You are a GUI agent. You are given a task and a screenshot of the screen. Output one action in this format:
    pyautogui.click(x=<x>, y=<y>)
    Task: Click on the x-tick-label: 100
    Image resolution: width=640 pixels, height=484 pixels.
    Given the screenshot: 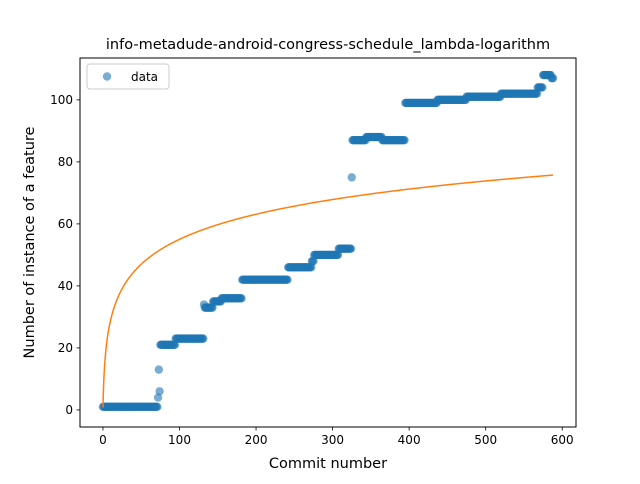 What is the action you would take?
    pyautogui.click(x=179, y=440)
    